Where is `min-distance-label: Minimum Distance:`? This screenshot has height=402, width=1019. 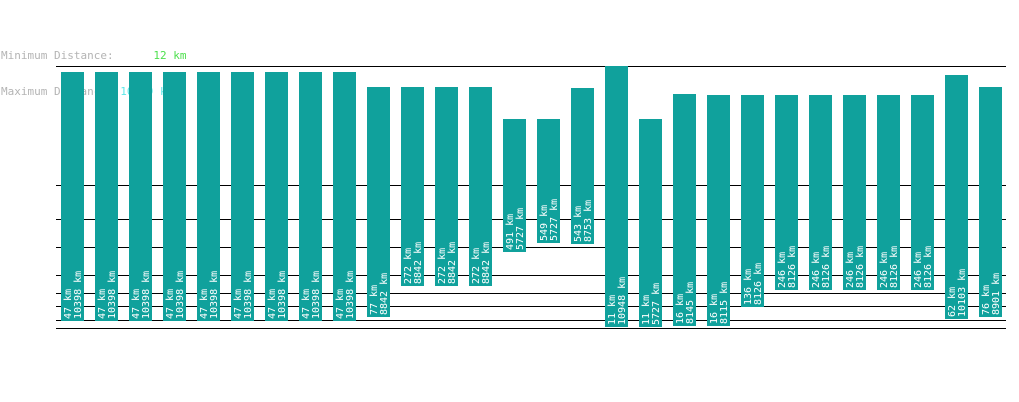 min-distance-label: Minimum Distance: is located at coordinates (57, 55).